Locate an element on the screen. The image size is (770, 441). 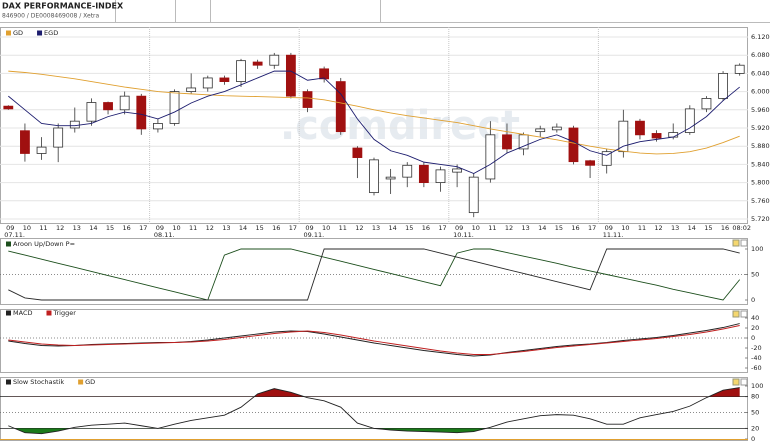
page-title: DAX PERFORMANCE-INDEX is located at coordinates (63, 6).